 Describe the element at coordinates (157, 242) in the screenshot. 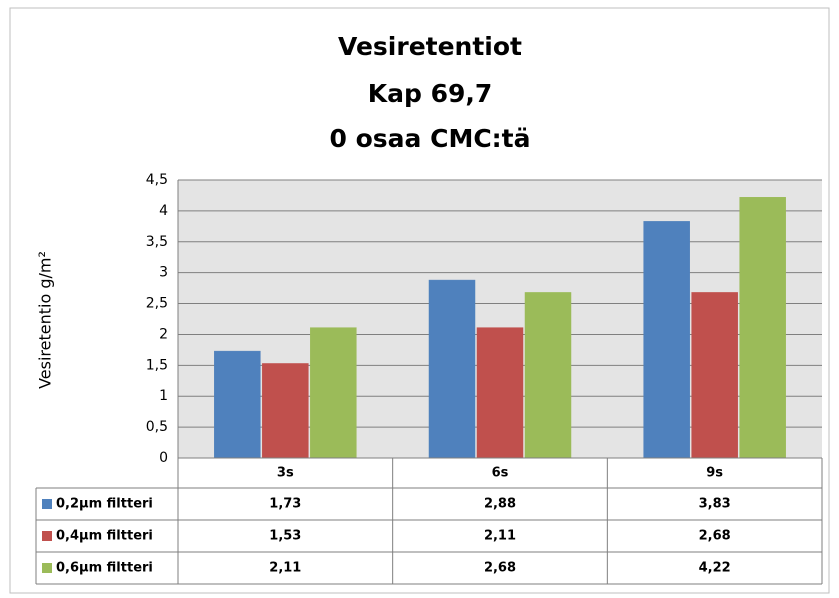

I see `y-tick-label: 3,5` at that location.